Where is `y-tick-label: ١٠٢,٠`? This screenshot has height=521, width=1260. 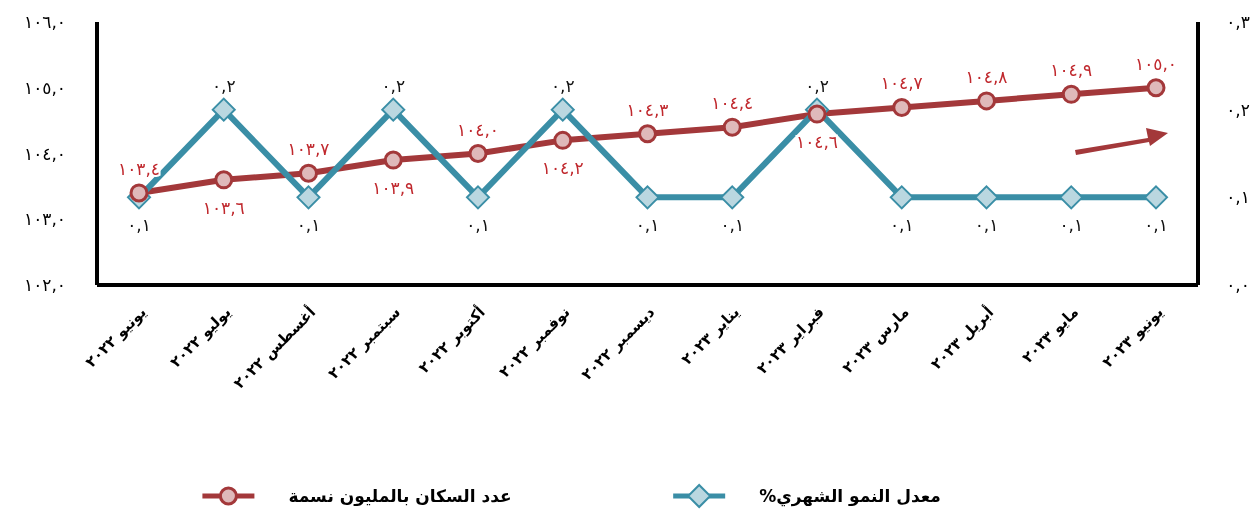 y-tick-label: ١٠٢,٠ is located at coordinates (45, 285).